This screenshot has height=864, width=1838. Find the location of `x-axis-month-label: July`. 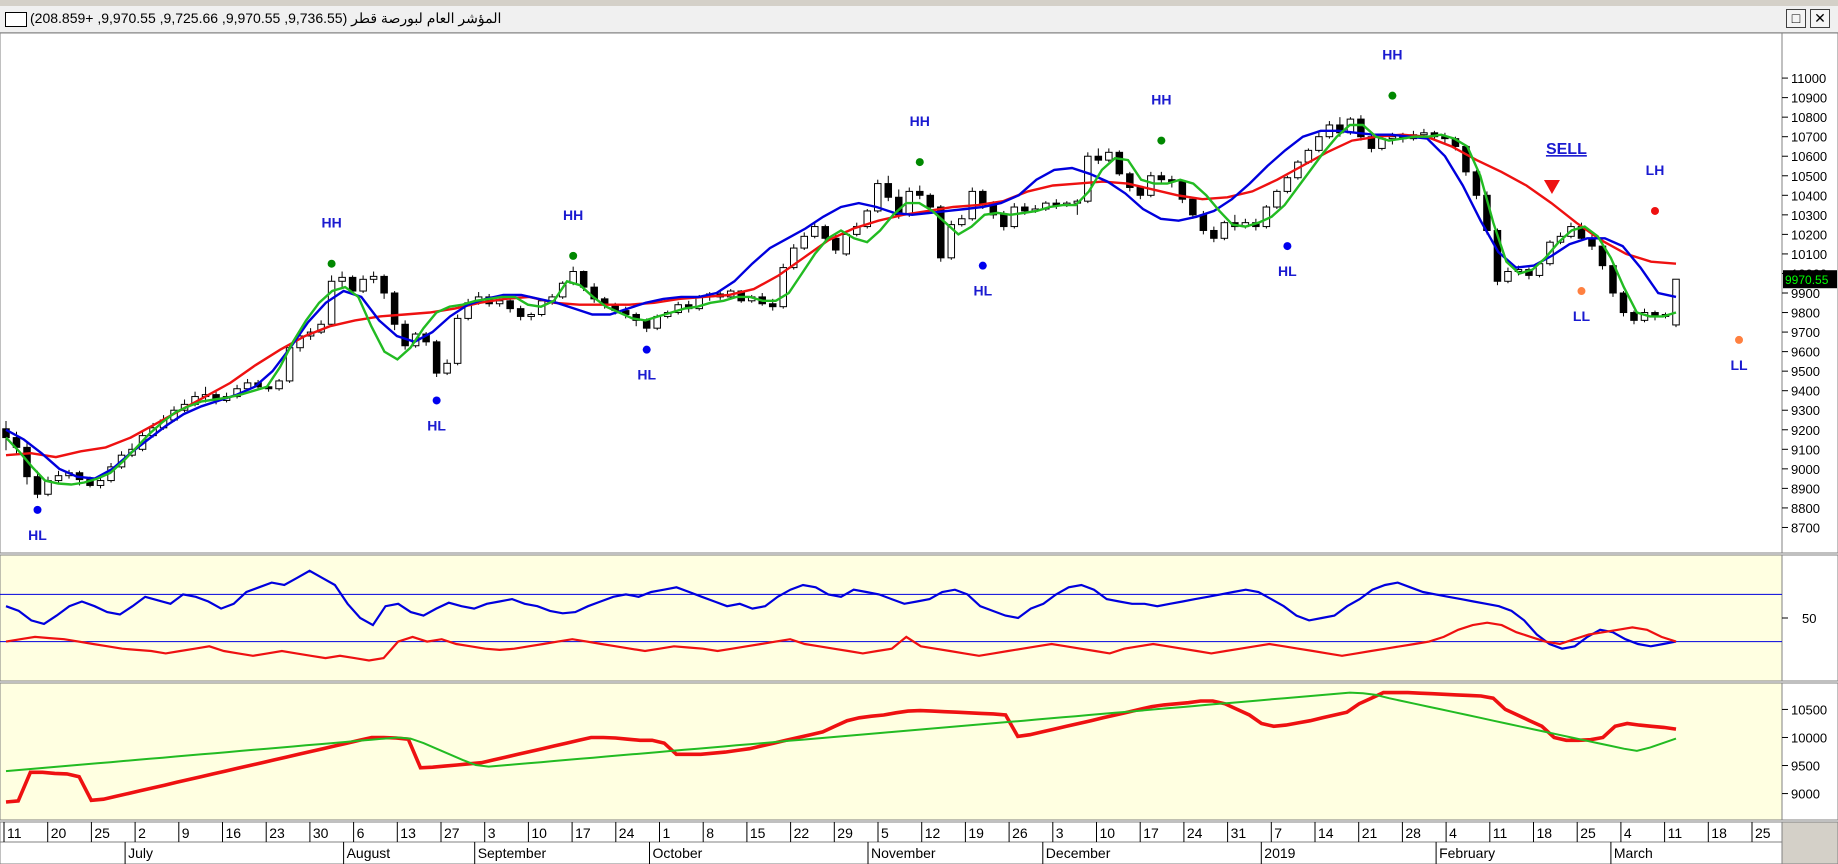

x-axis-month-label: July is located at coordinates (140, 853).